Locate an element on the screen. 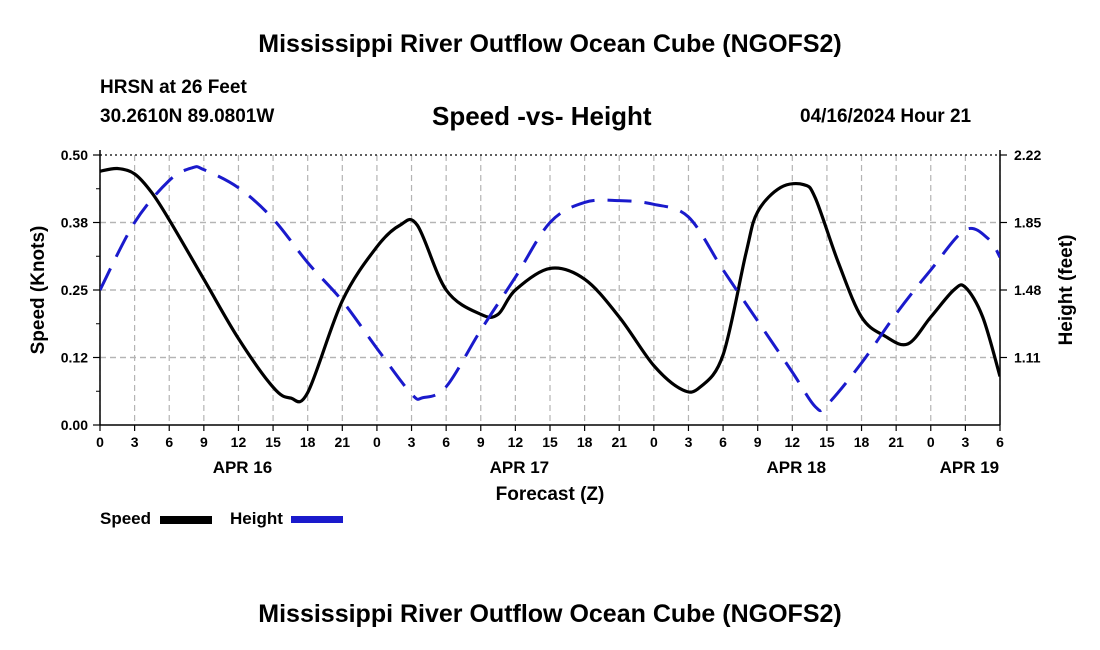  right-tick-label: 1.85 is located at coordinates (1027, 223).